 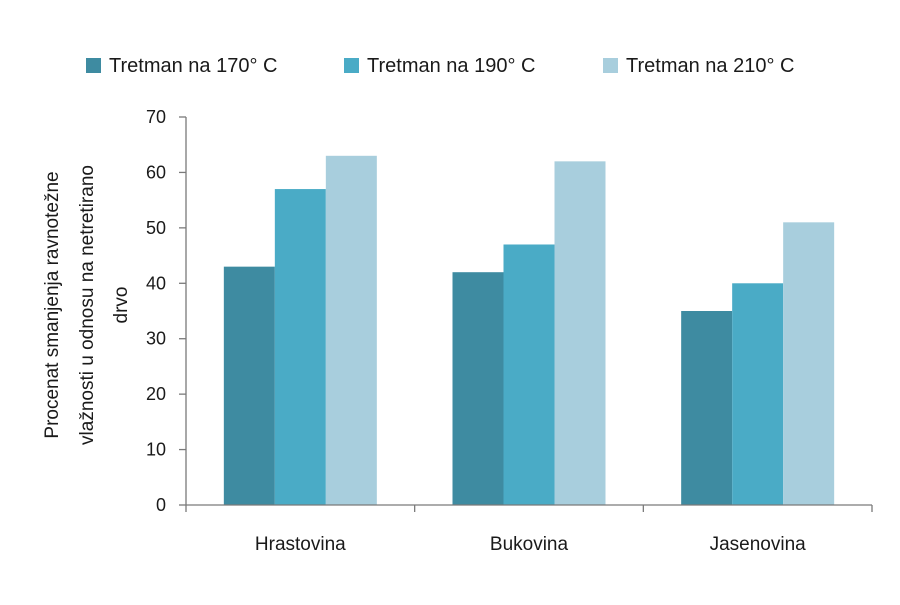 What do you see at coordinates (156, 450) in the screenshot?
I see `y-tick-label: 10` at bounding box center [156, 450].